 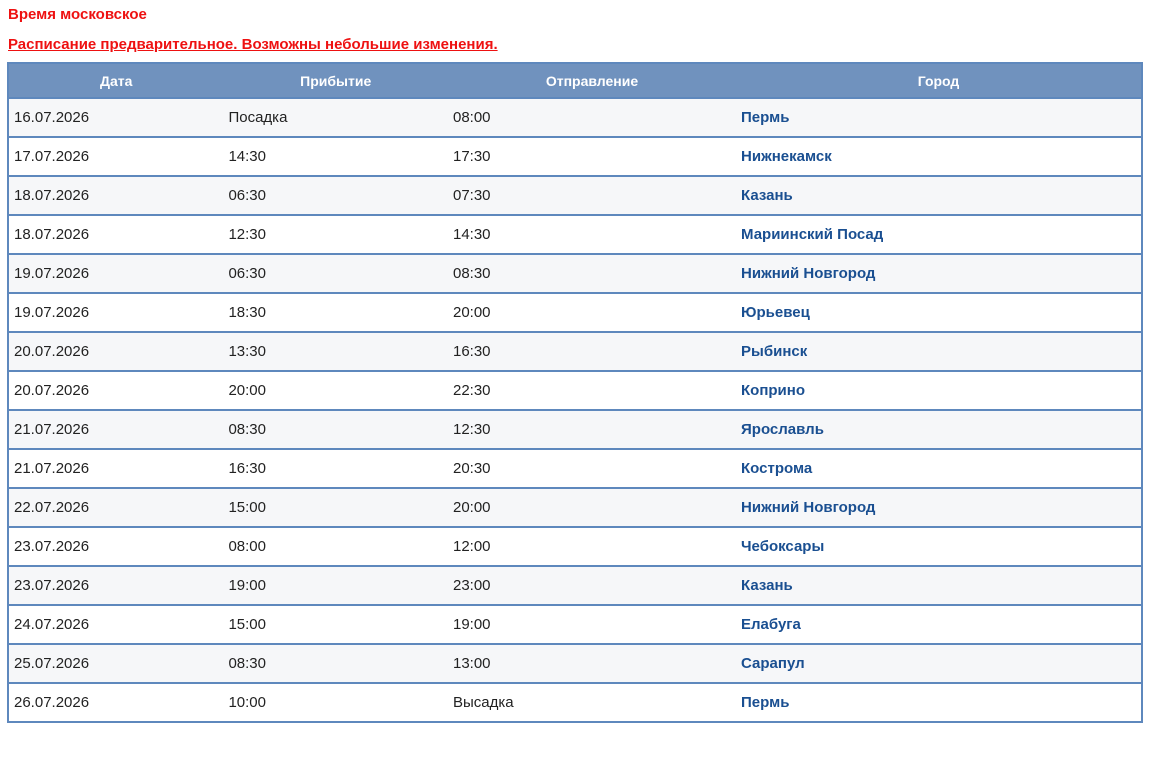 What do you see at coordinates (116, 585) in the screenshot?
I see `cell-date: 23.07.2026` at bounding box center [116, 585].